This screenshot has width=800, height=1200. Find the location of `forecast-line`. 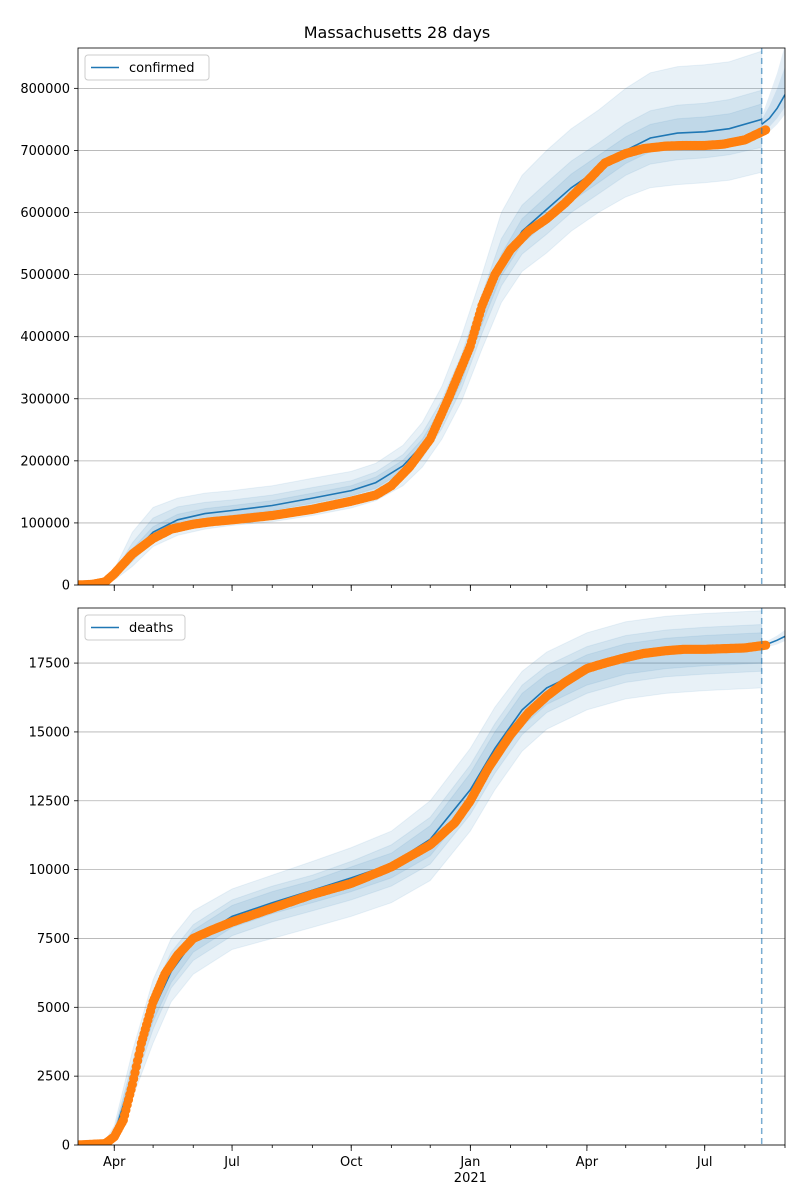

forecast-line is located at coordinates (773, 110).